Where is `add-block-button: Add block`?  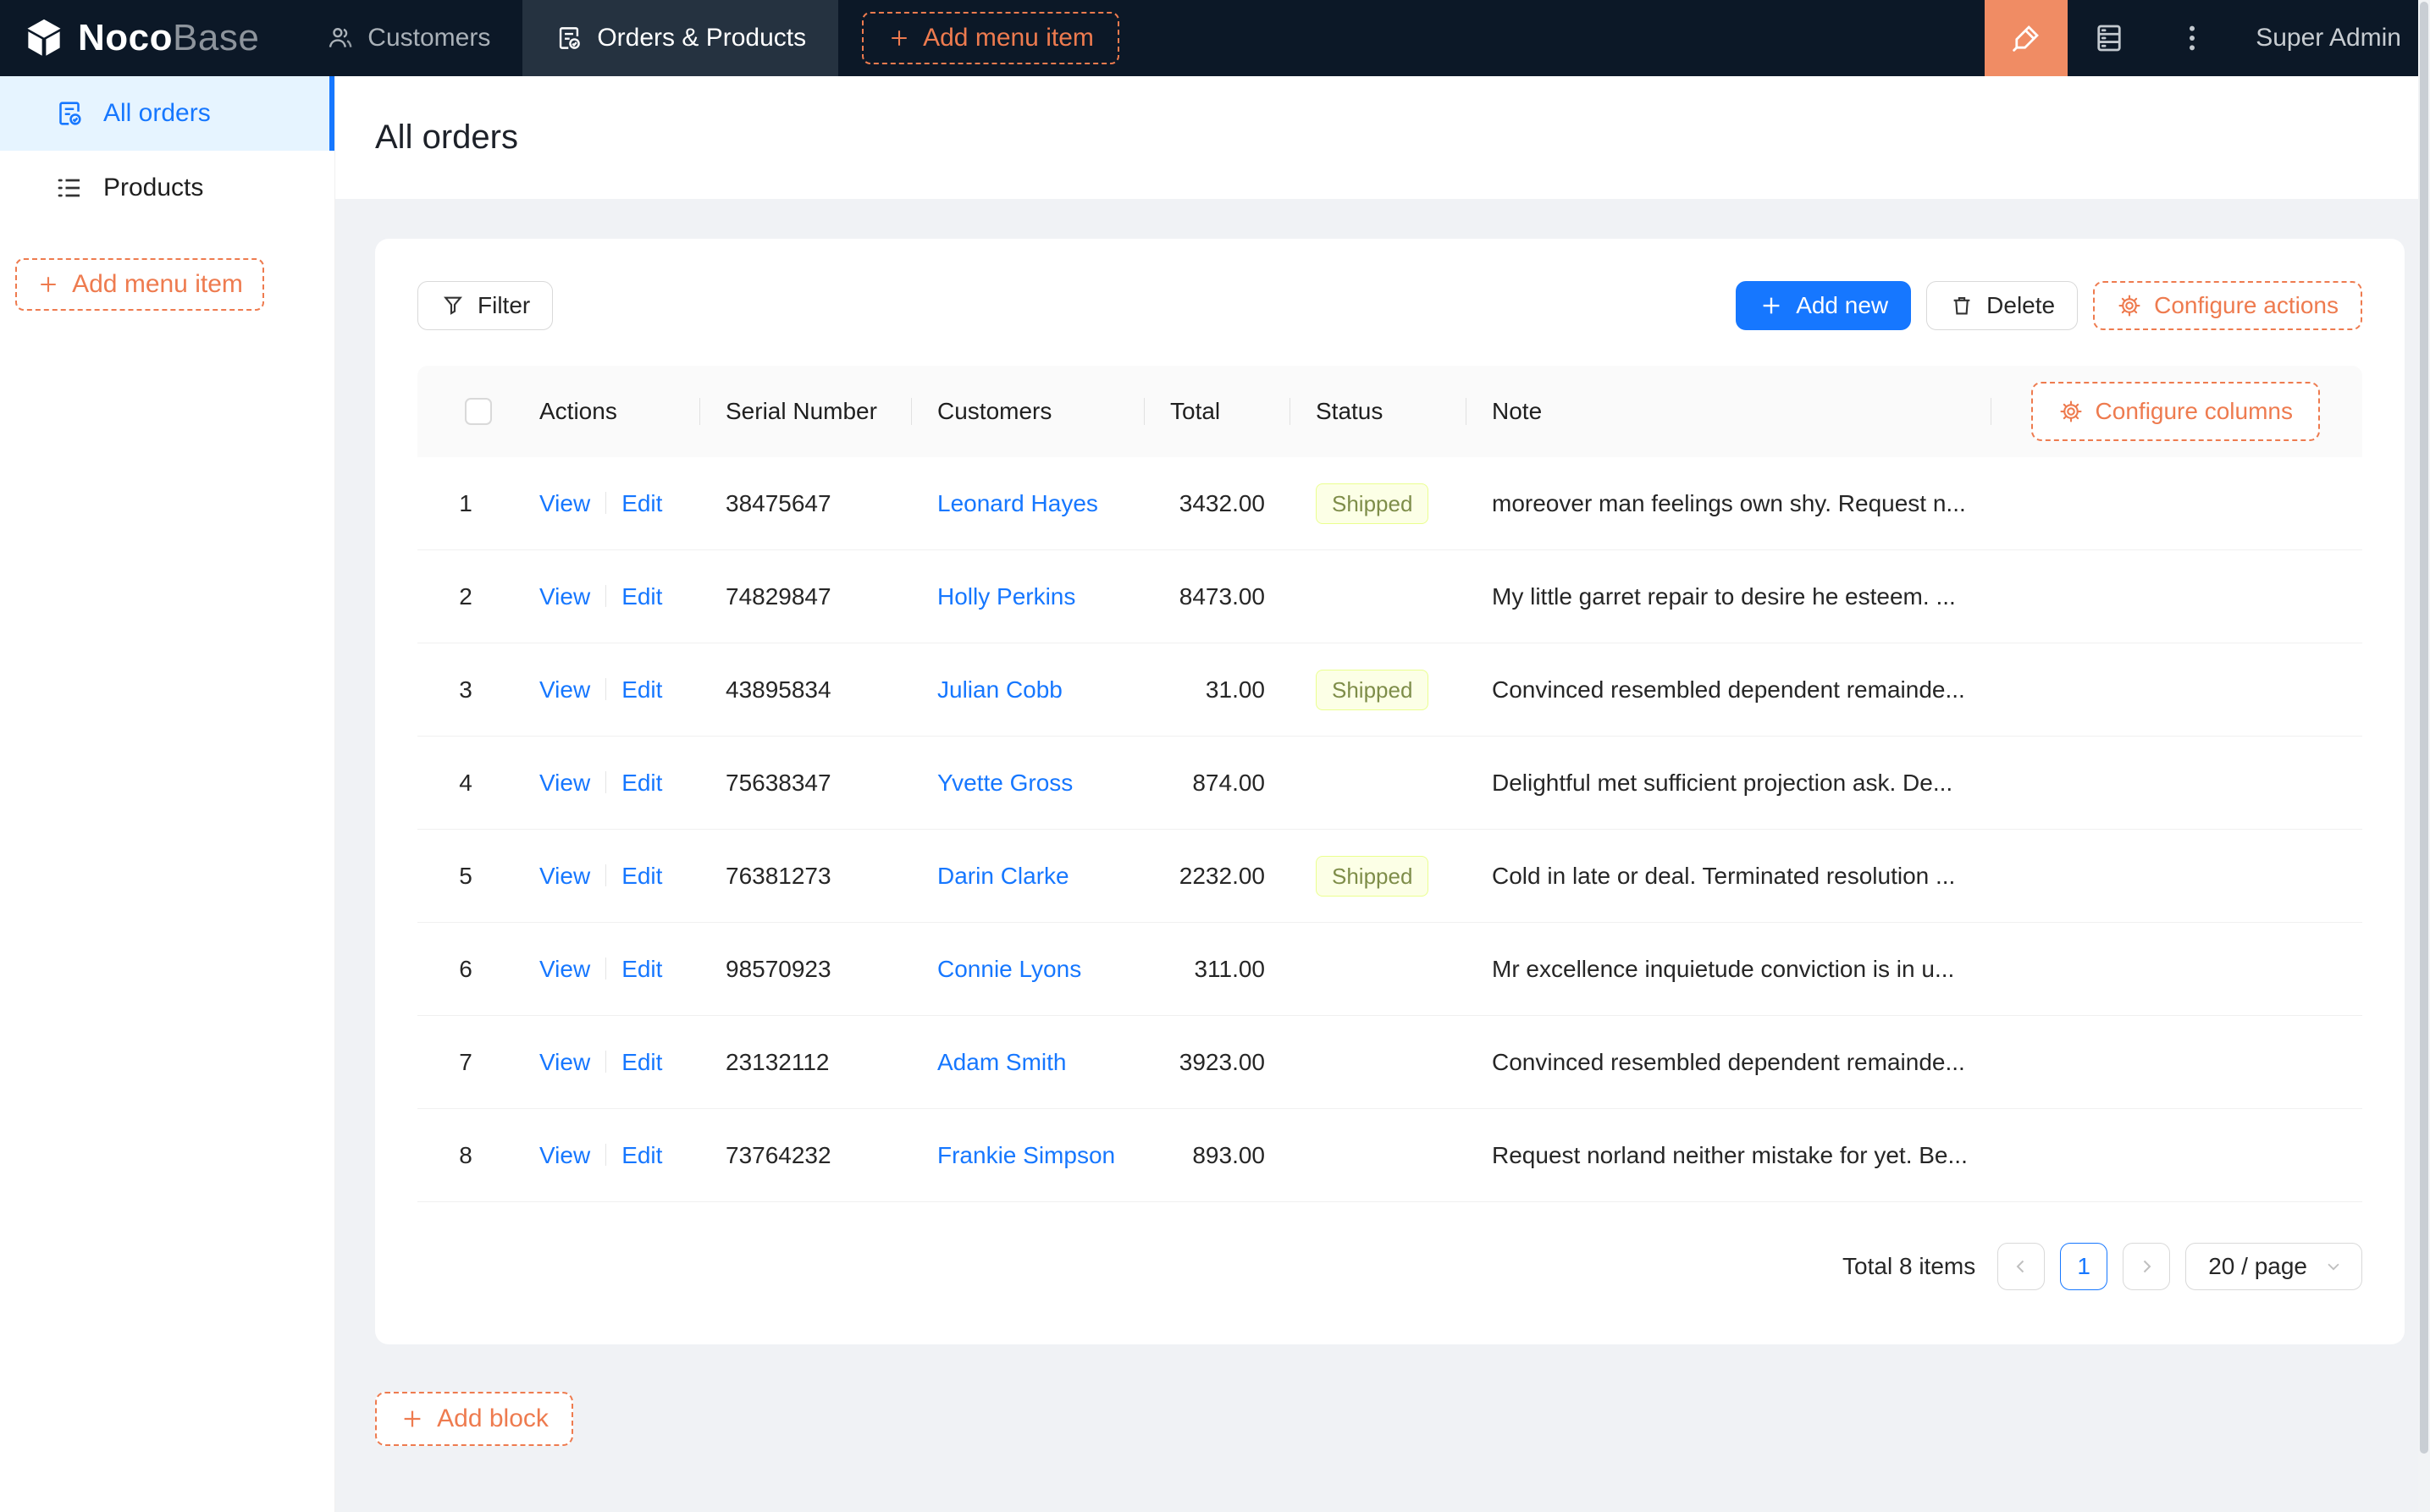 add-block-button: Add block is located at coordinates (474, 1419).